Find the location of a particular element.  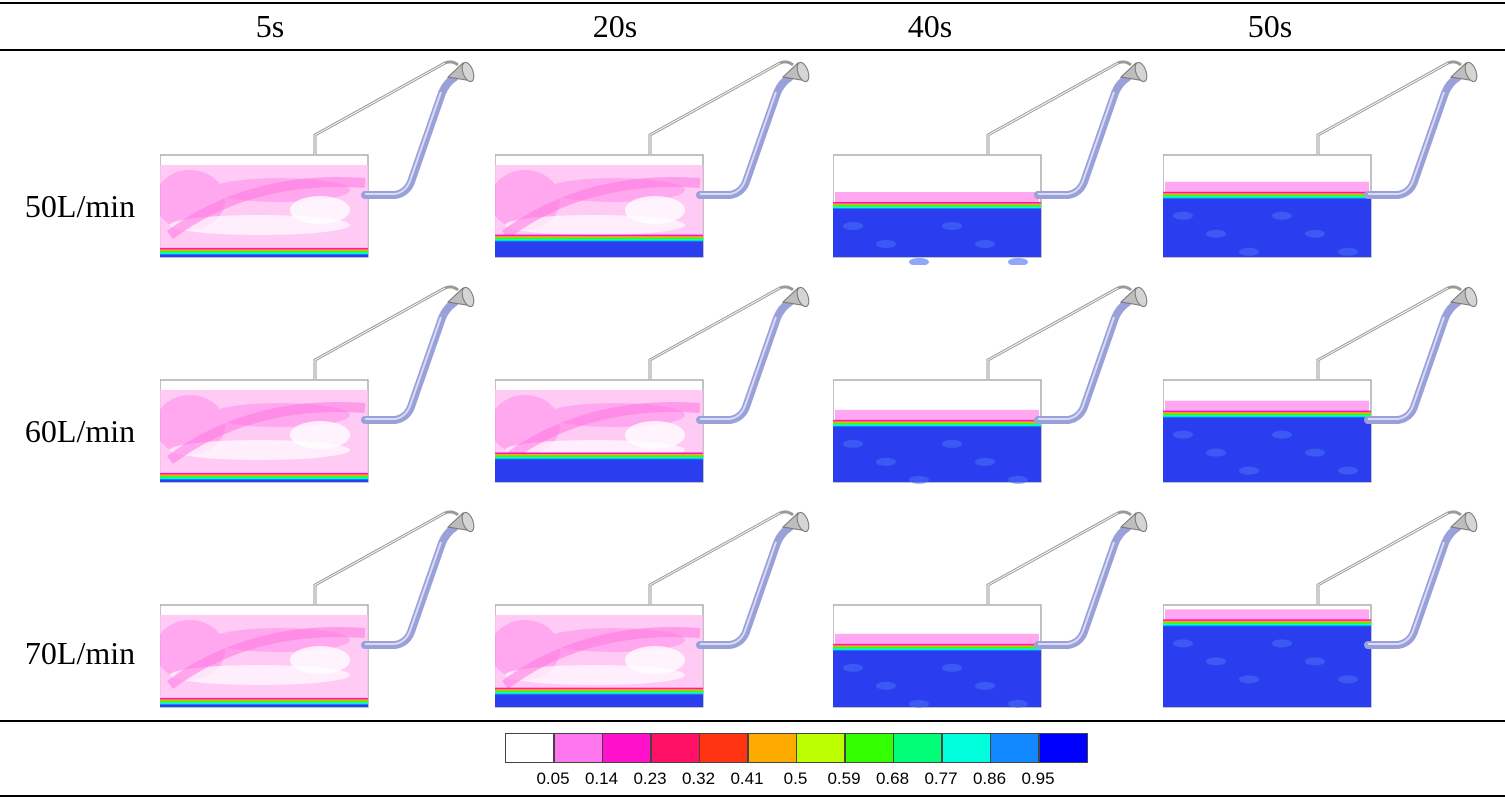

header-rule is located at coordinates (752, 50).